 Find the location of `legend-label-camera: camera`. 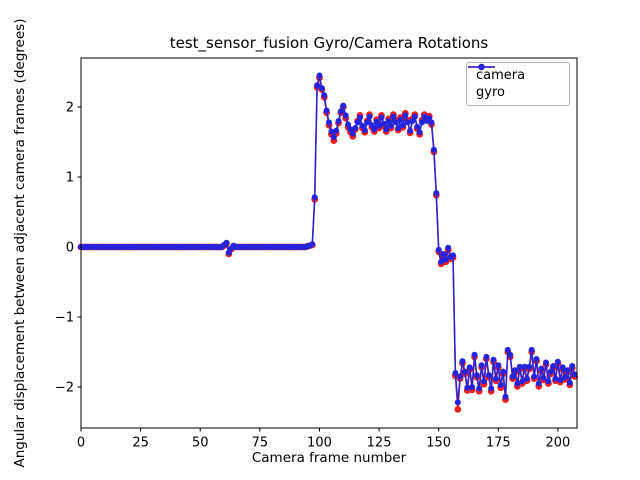

legend-label-camera: camera is located at coordinates (501, 75).